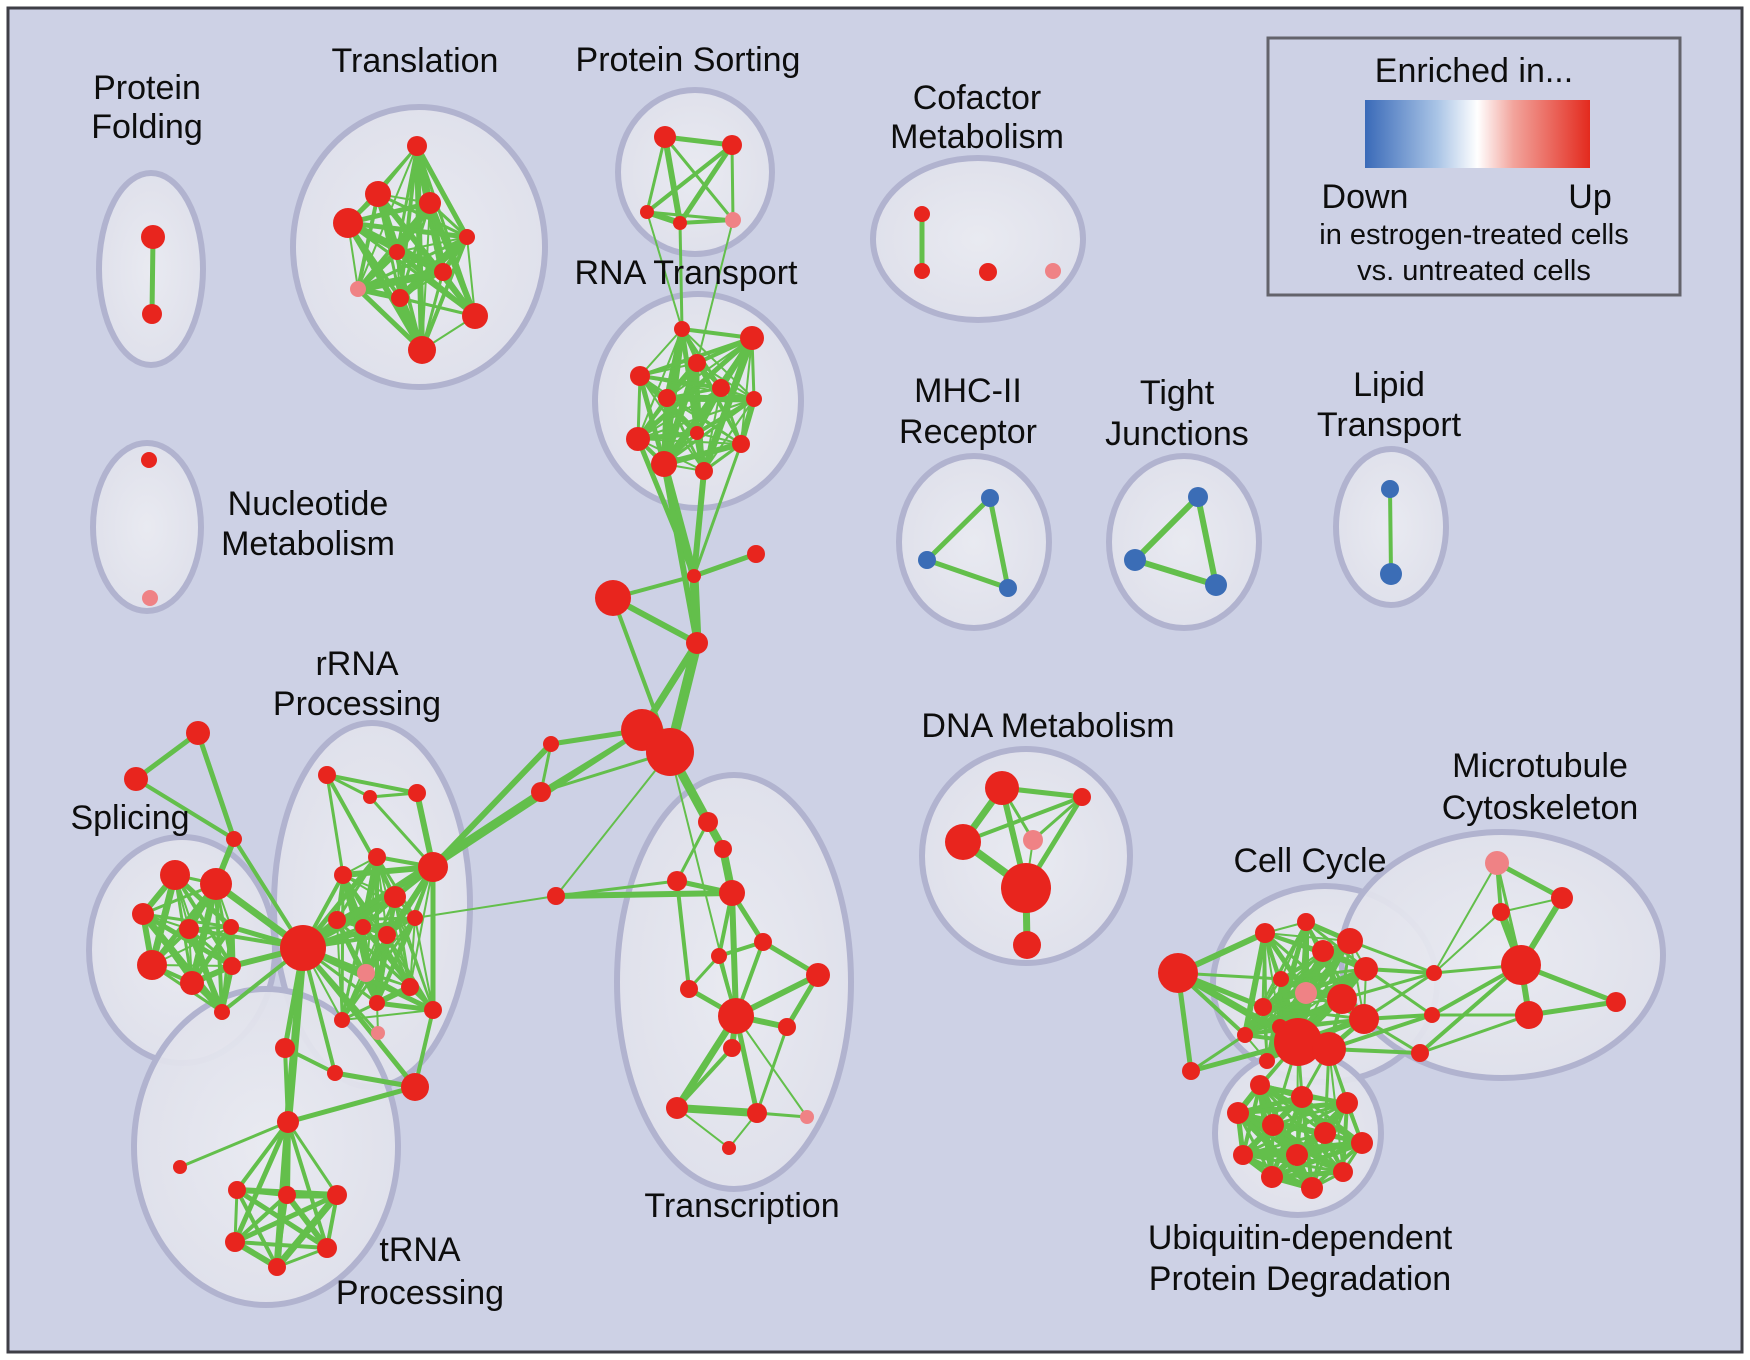 The height and width of the screenshot is (1360, 1750). I want to click on gene-set-node-s4, so click(189, 929).